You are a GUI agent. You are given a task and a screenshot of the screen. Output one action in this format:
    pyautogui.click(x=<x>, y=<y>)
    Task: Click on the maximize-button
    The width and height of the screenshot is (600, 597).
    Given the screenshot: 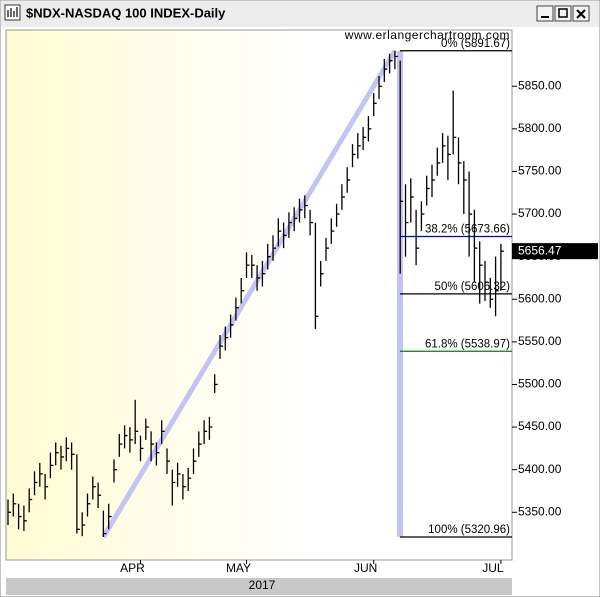 What is the action you would take?
    pyautogui.click(x=563, y=13)
    